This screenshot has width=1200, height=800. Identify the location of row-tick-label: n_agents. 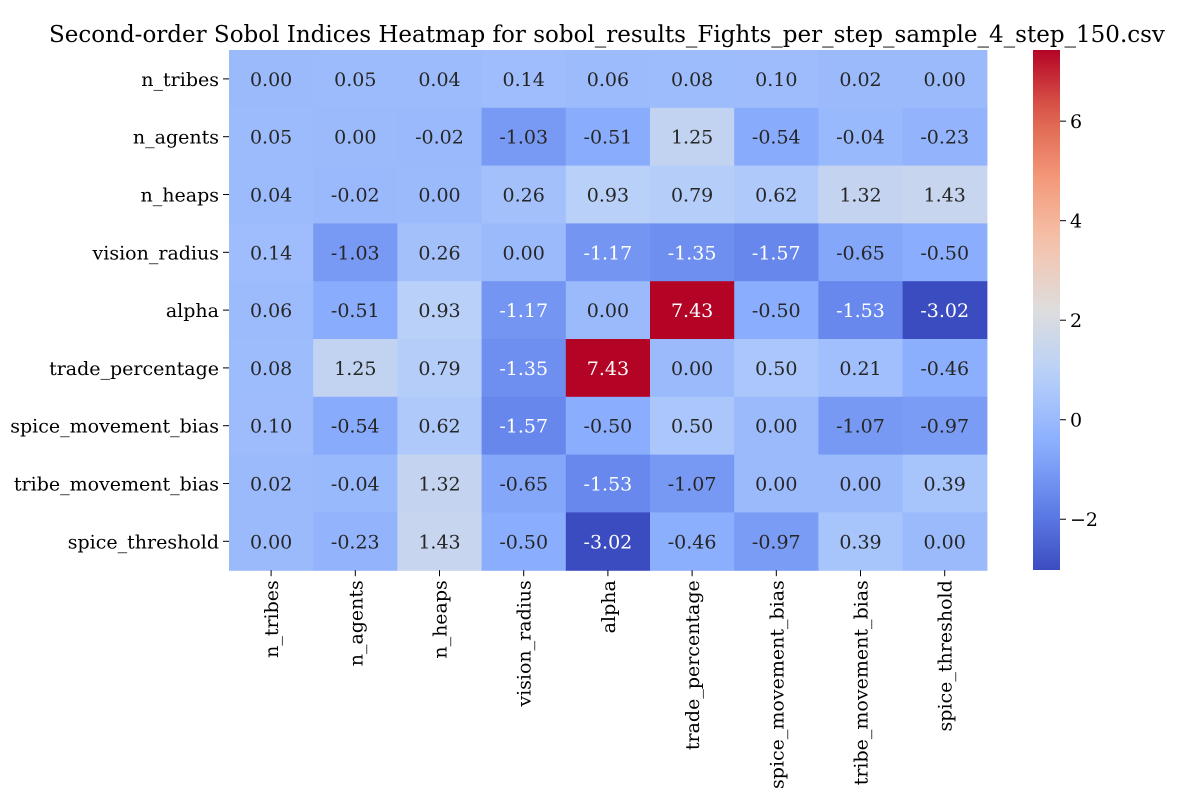
(176, 138).